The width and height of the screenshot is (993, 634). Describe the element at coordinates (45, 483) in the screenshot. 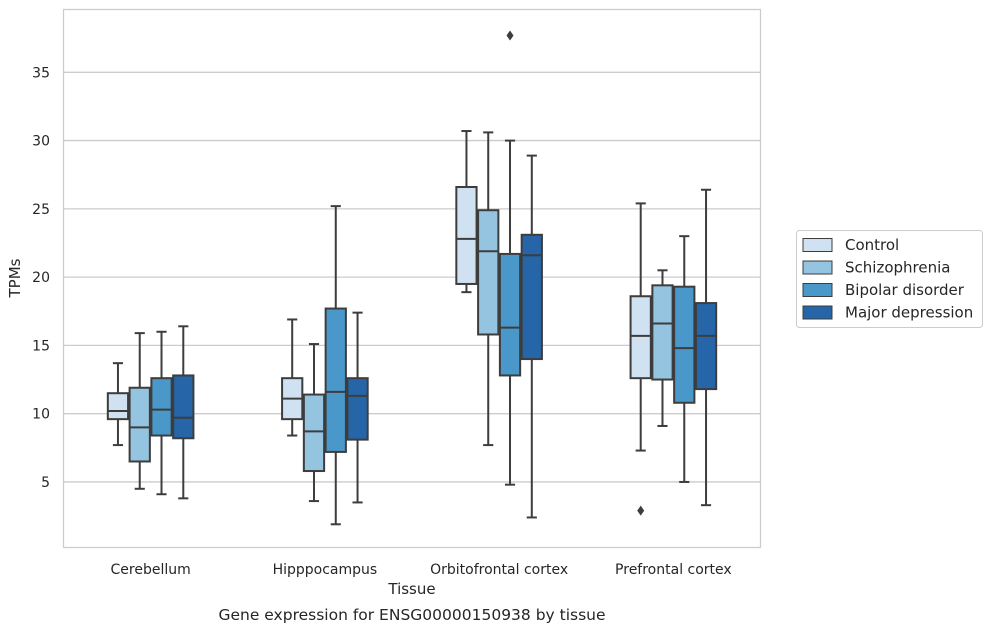

I see `y-tick-label: 5` at that location.